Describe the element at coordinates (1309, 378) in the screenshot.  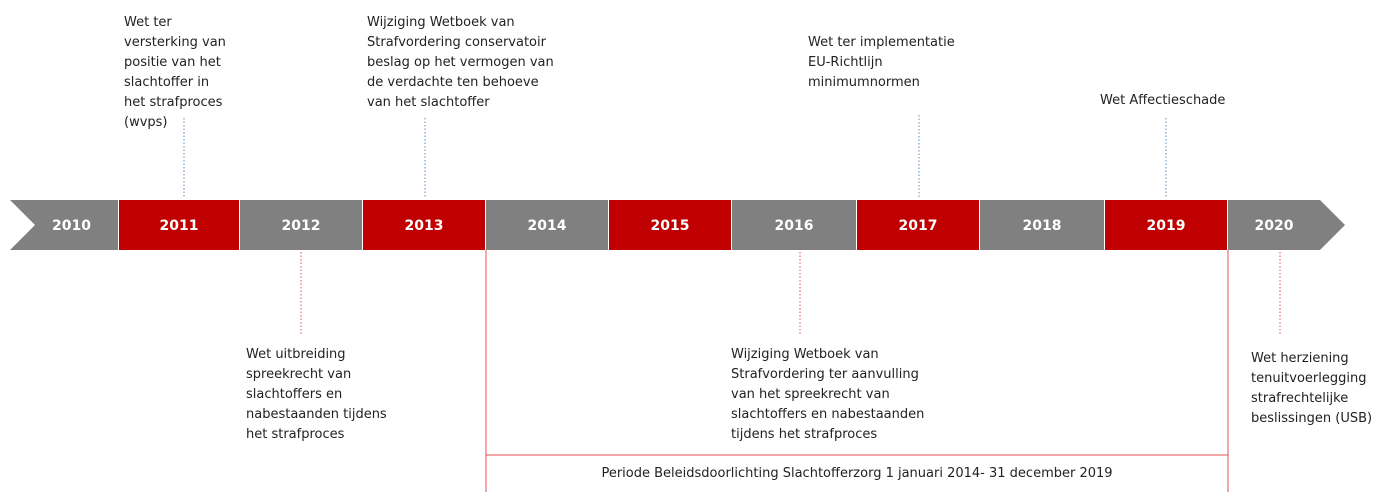
I see `event-text: tenuitvoerlegging` at that location.